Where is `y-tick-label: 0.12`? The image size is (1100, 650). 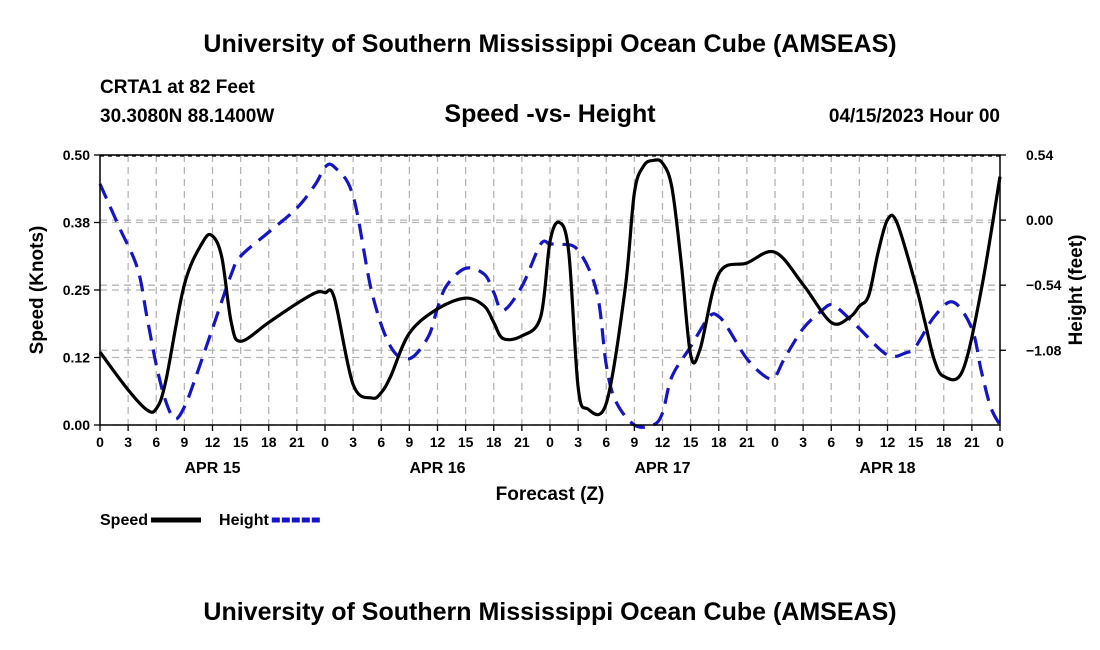 y-tick-label: 0.12 is located at coordinates (76, 358).